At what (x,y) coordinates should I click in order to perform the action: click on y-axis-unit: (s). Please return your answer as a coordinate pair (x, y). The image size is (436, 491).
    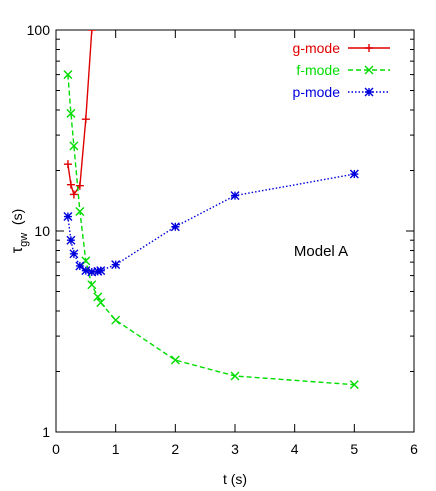
    Looking at the image, I should click on (17, 217).